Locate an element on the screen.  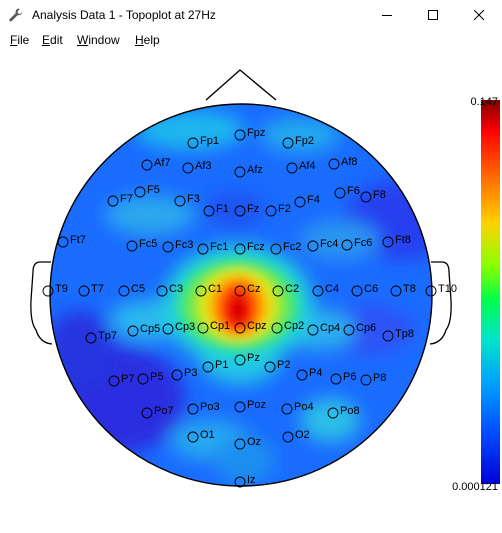
electrode-marker-po8 is located at coordinates (333, 413).